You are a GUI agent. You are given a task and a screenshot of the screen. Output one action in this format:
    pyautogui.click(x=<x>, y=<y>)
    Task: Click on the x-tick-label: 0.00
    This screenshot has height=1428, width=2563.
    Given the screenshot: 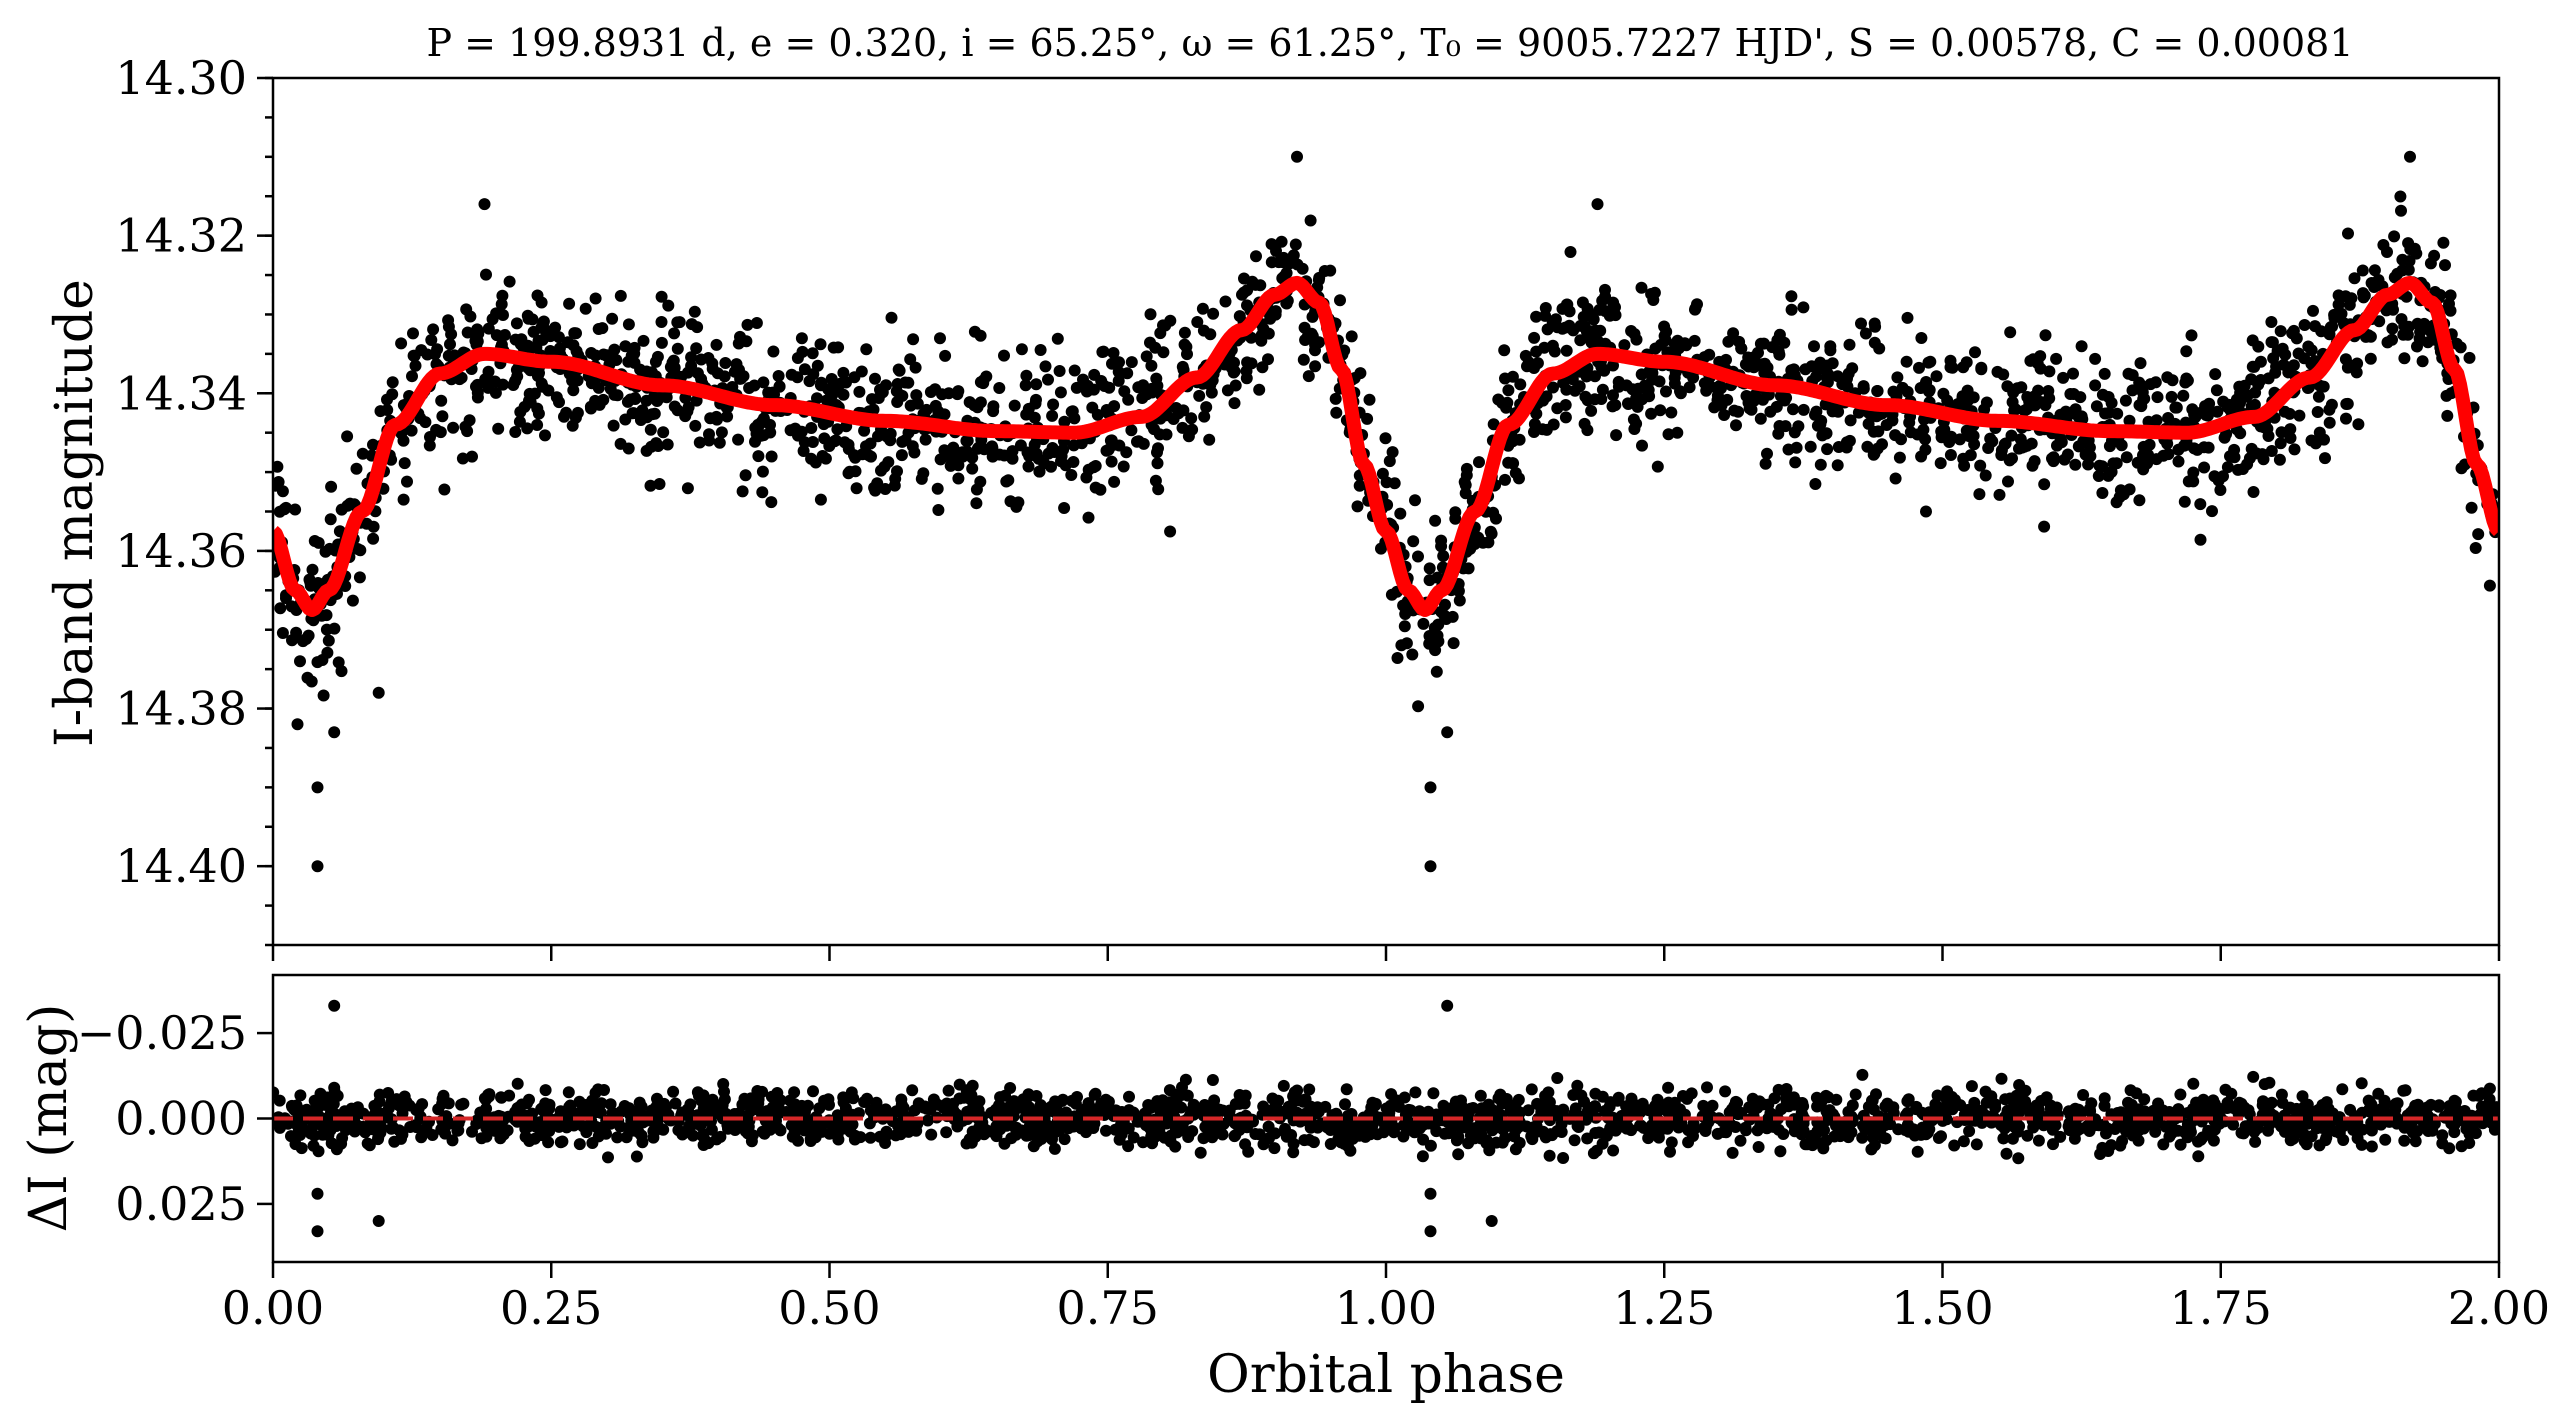 What is the action you would take?
    pyautogui.click(x=273, y=1308)
    